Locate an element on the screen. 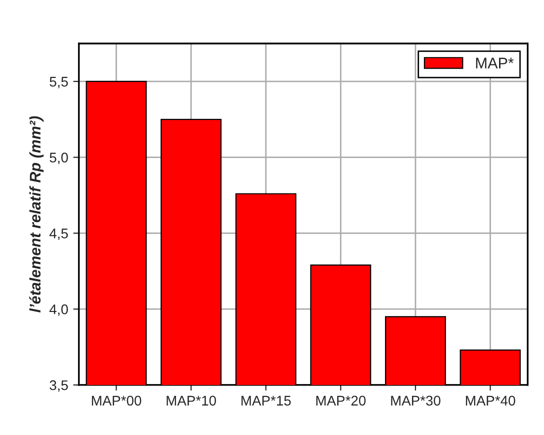 The image size is (544, 435). x-tick-label: MAP*00 is located at coordinates (117, 401).